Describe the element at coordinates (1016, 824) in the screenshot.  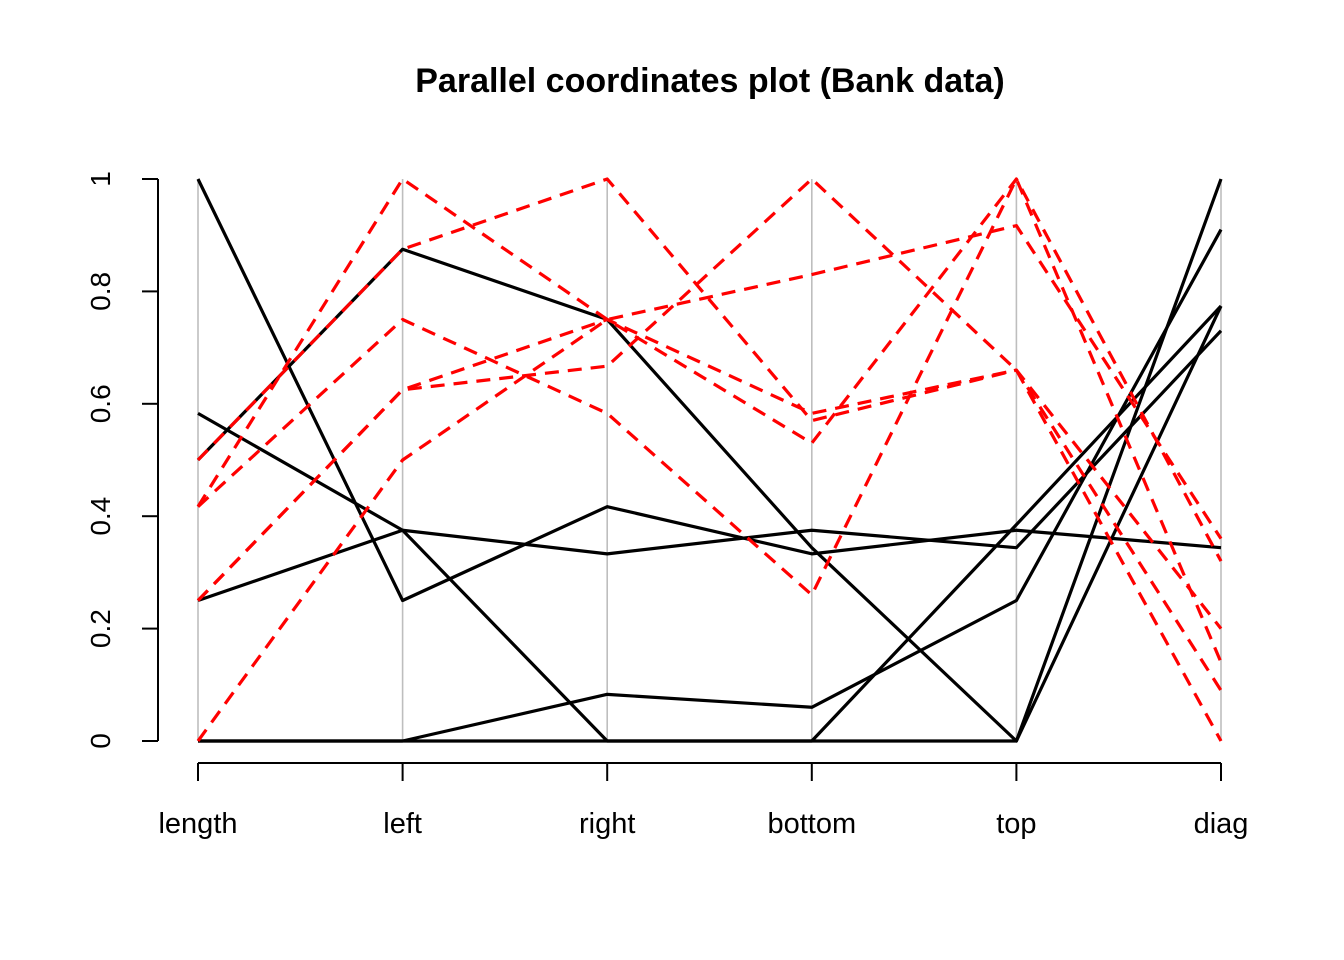
I see `x-tick-label-top: top` at that location.